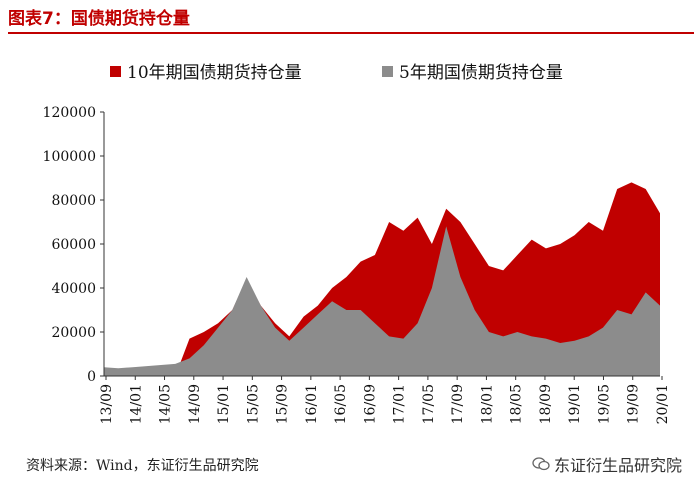  What do you see at coordinates (387, 71) in the screenshot?
I see `legend-swatch-5y` at bounding box center [387, 71].